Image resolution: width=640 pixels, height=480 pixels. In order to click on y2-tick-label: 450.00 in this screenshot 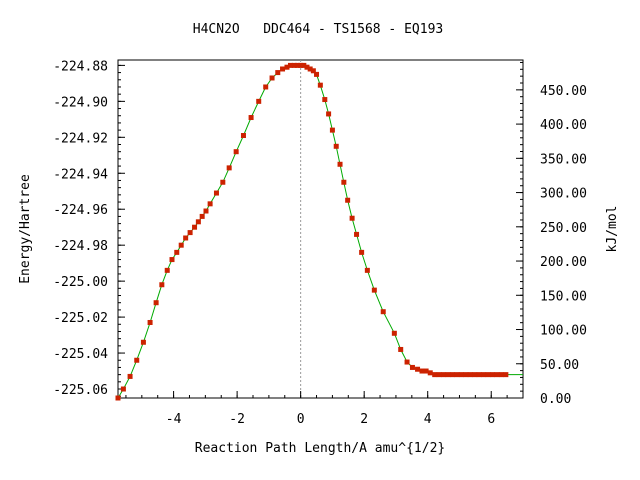, I will do `click(563, 91)`.